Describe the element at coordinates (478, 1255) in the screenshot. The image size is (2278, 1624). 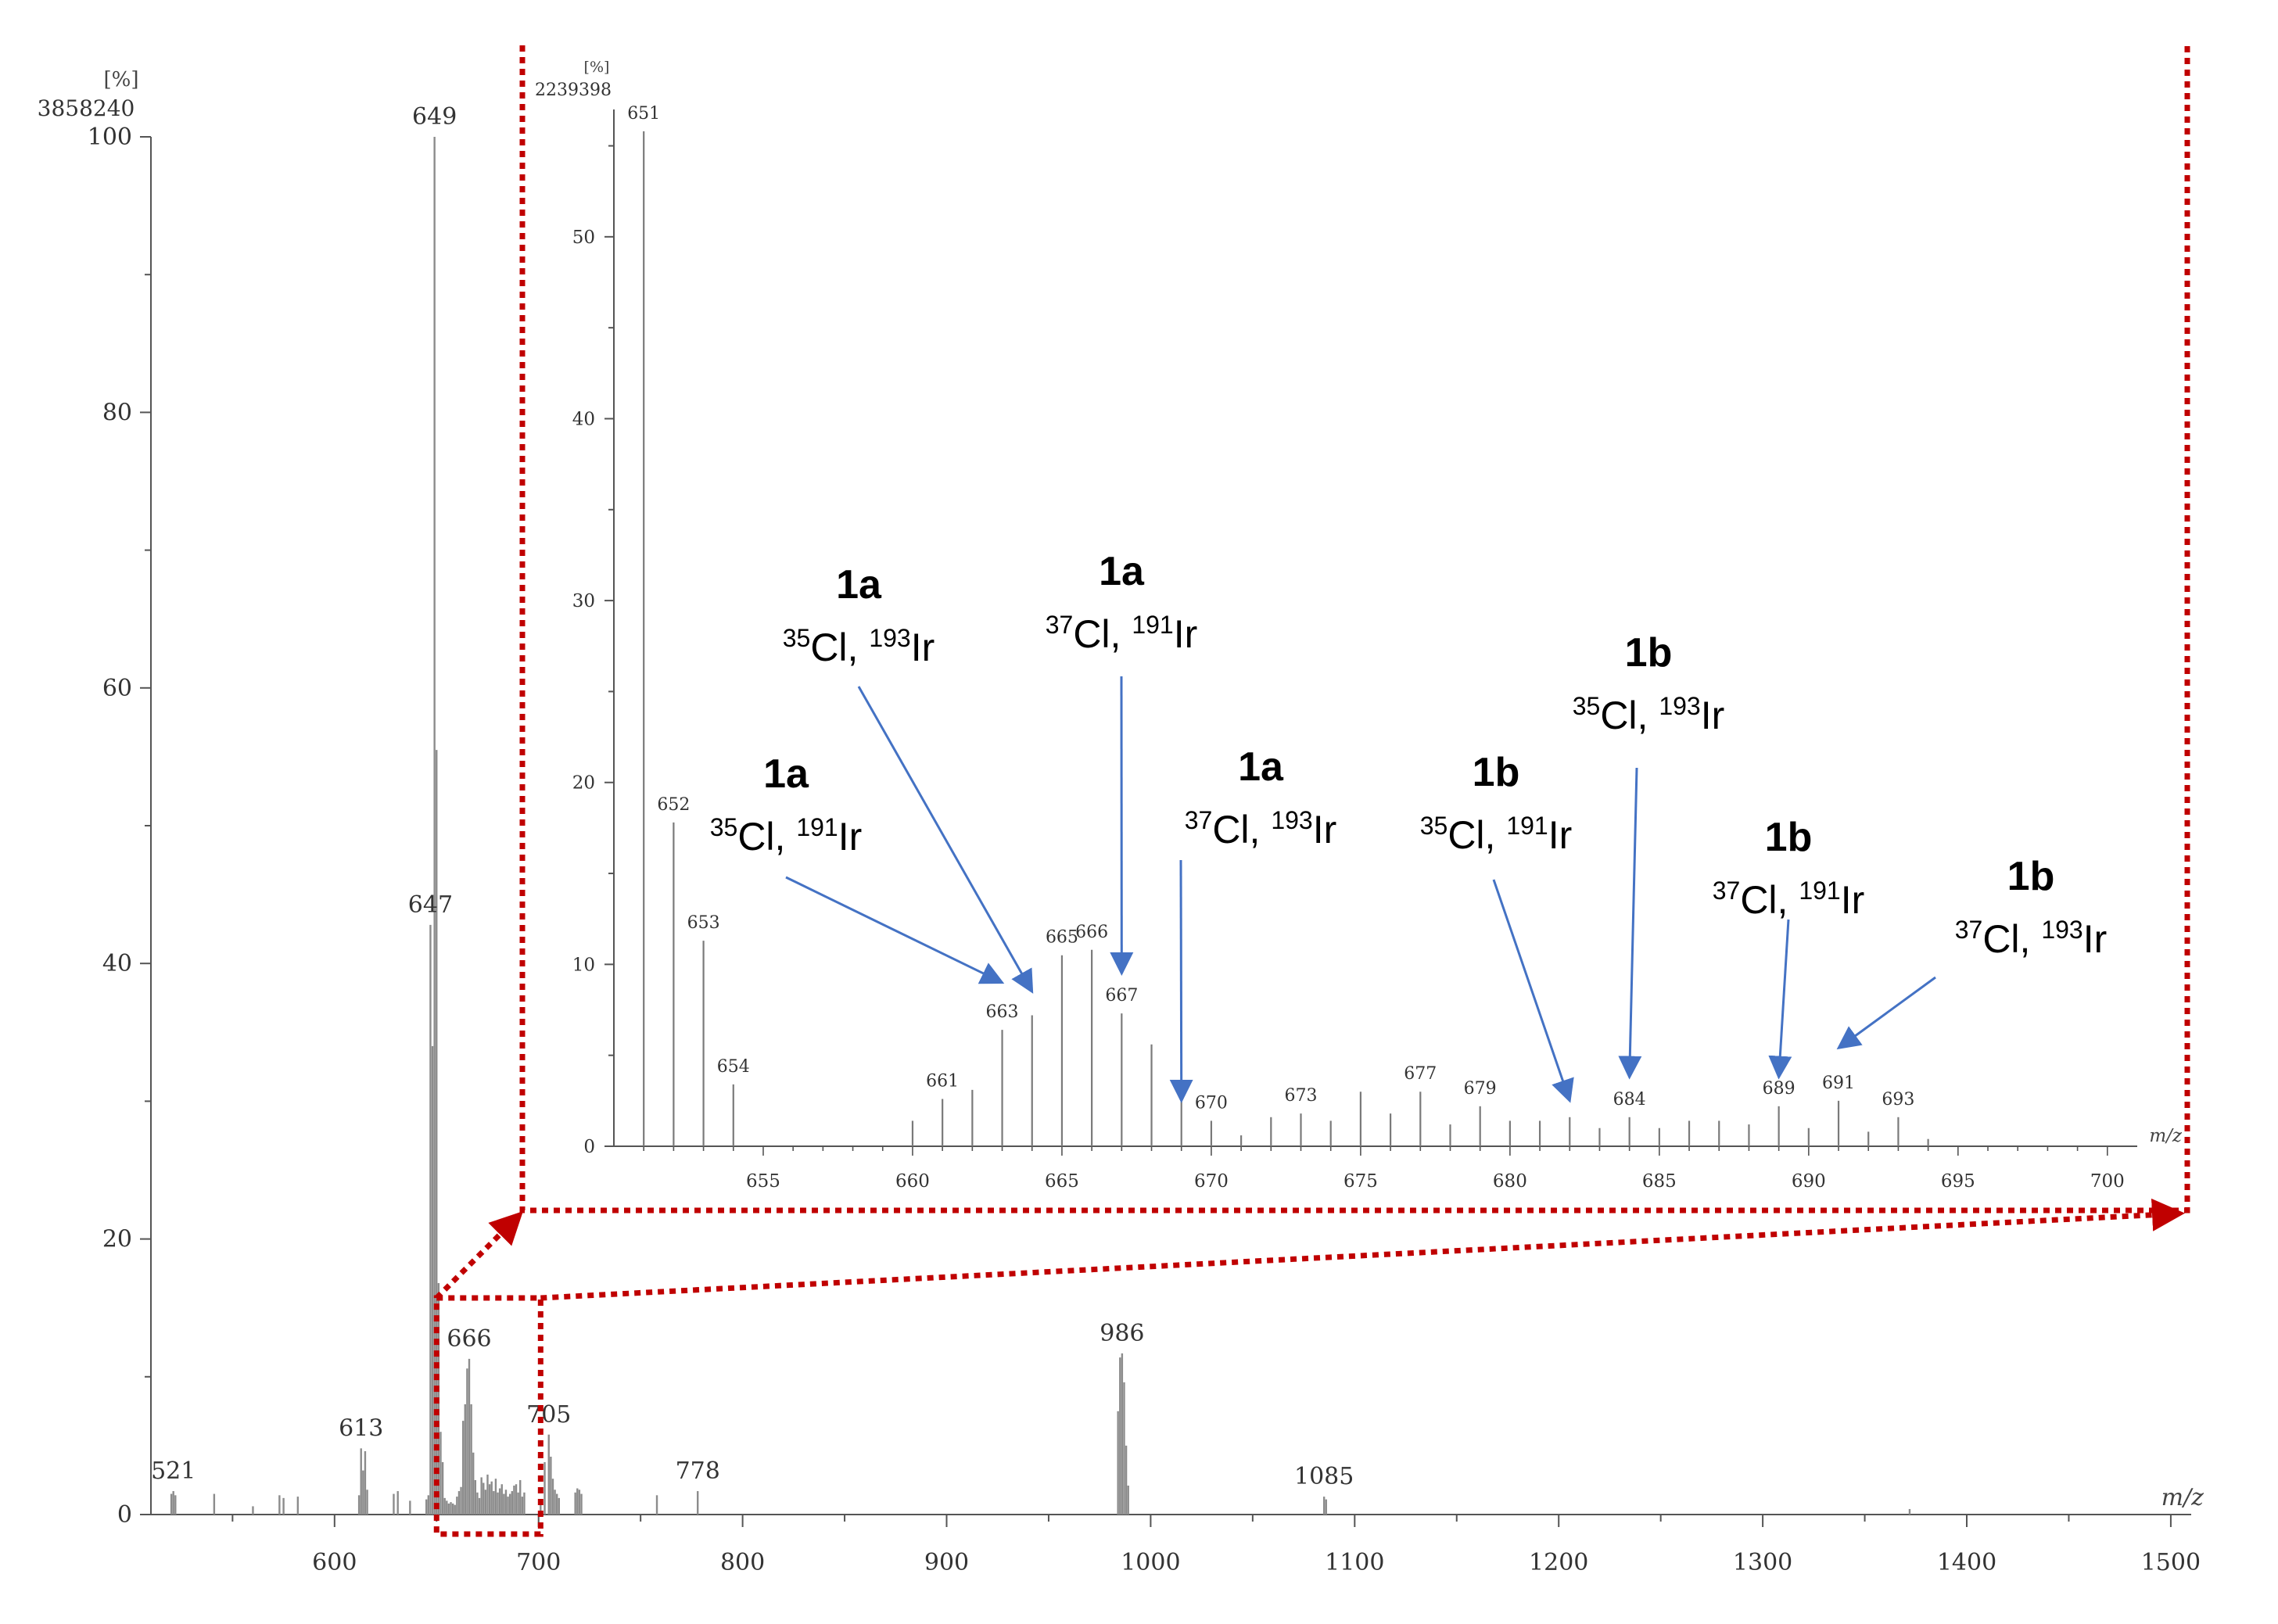
I see `zoom-connector-left` at that location.